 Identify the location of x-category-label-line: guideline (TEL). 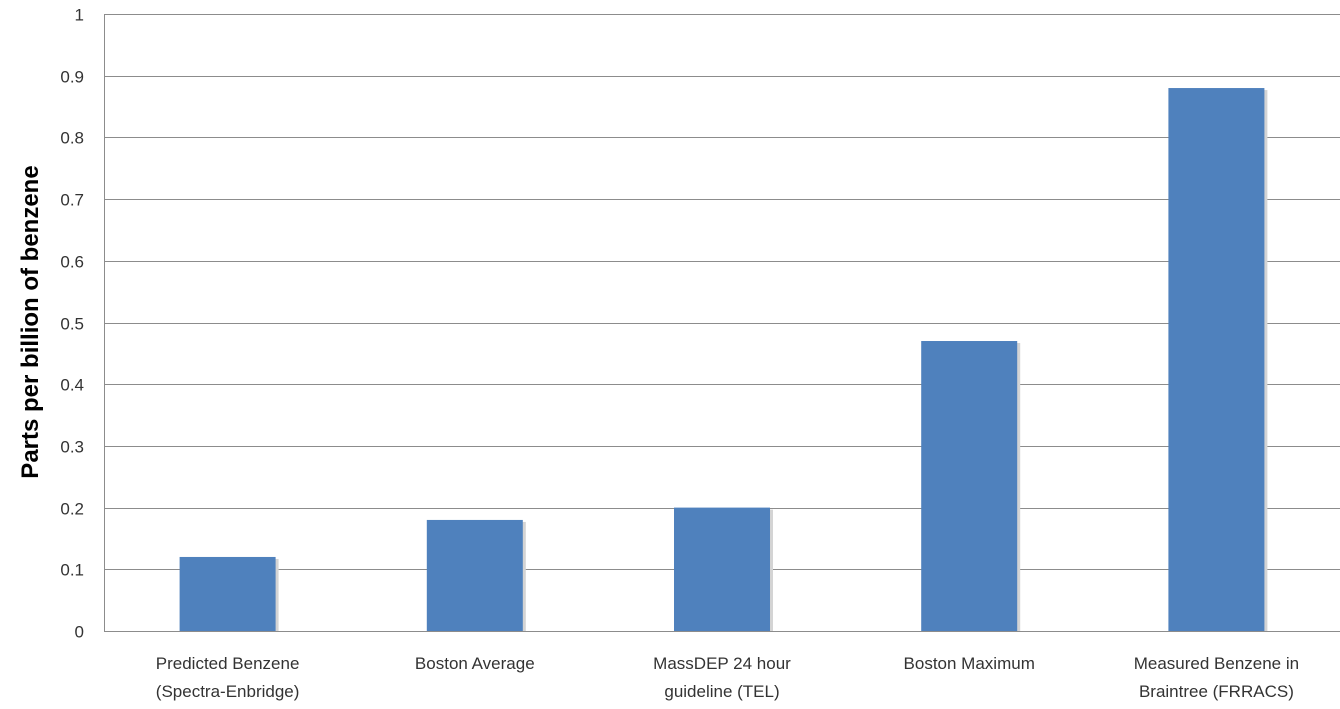
(721, 691).